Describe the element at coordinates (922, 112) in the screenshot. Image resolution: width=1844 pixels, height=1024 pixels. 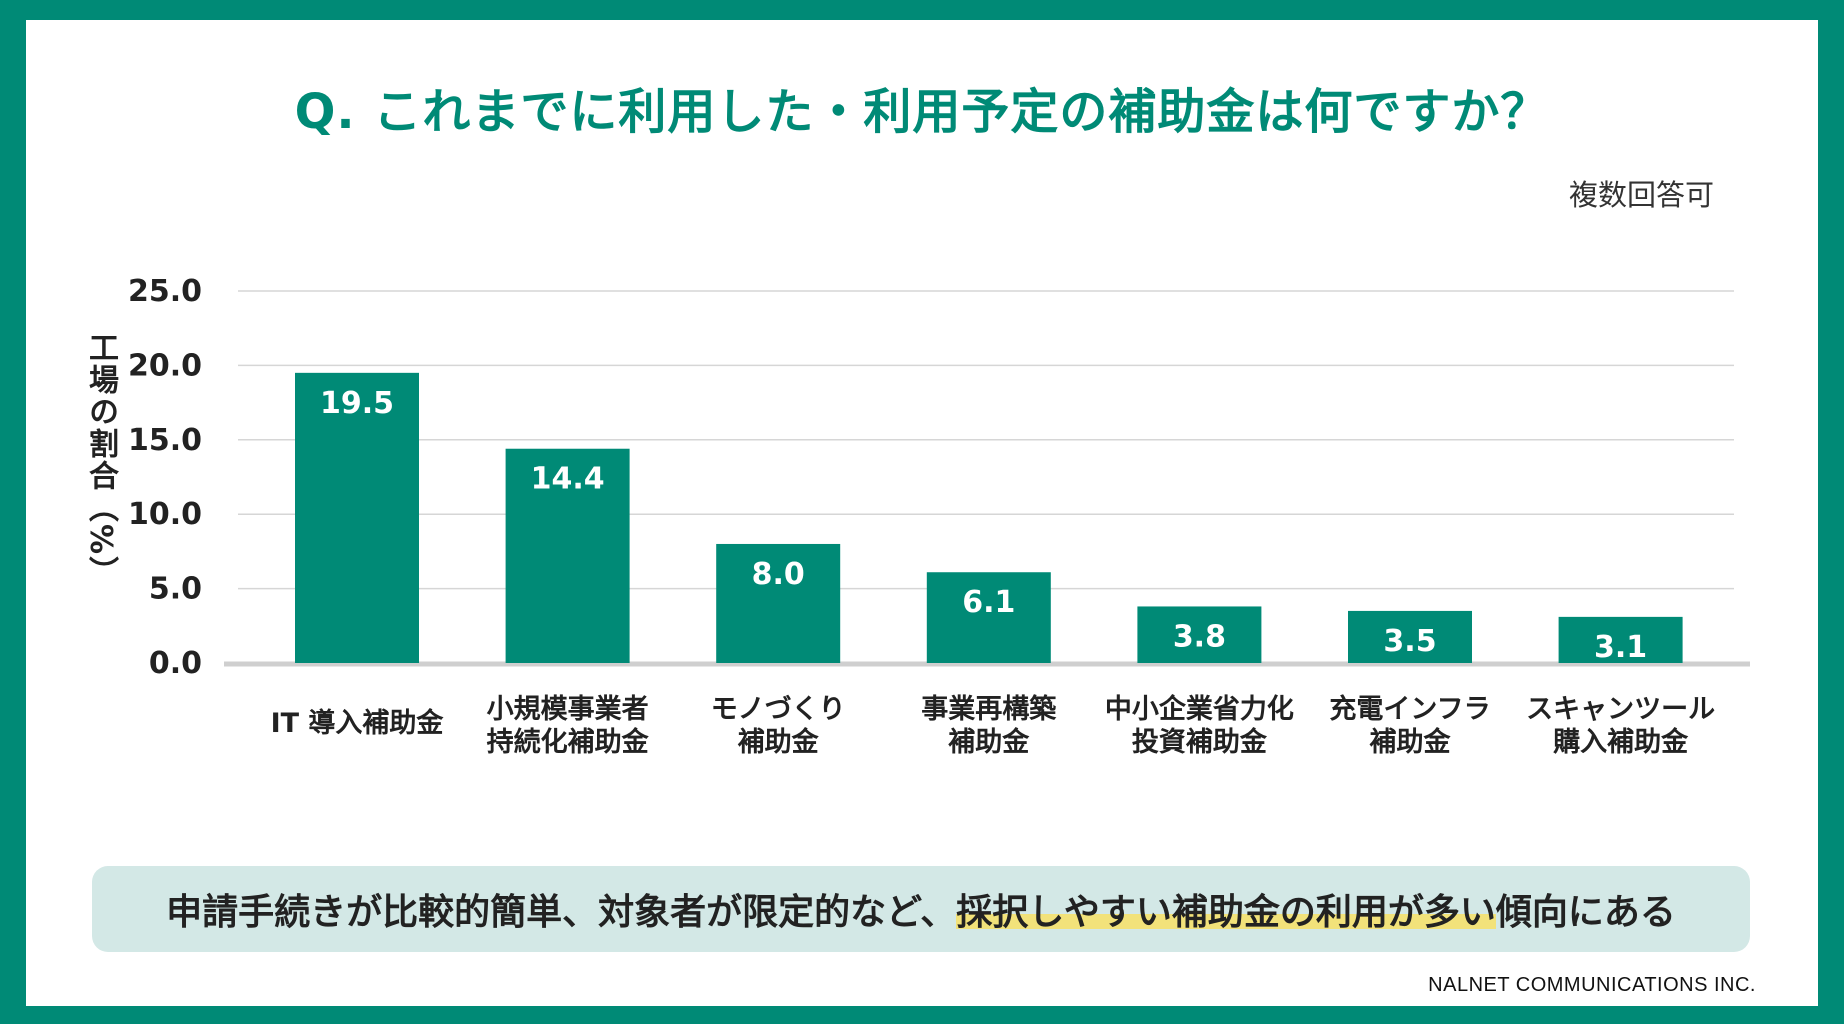
I see `chart-title: Q. これまでに利用した・利用予定の補助金は何ですか？` at that location.